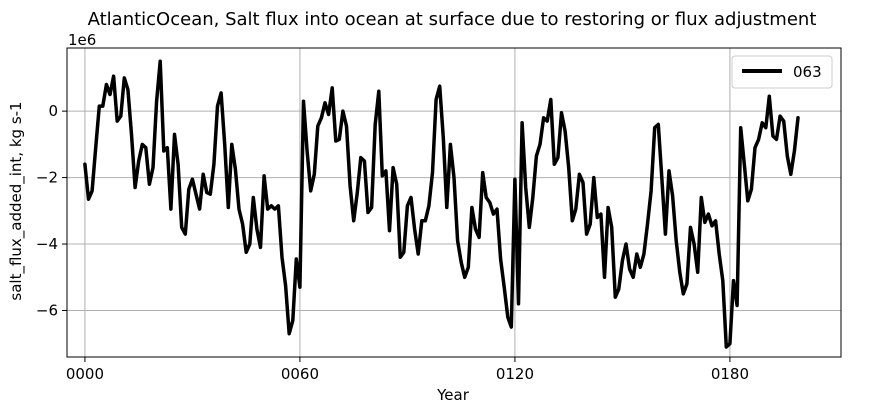 The image size is (870, 412). I want to click on x-tick-label: 0180, so click(730, 374).